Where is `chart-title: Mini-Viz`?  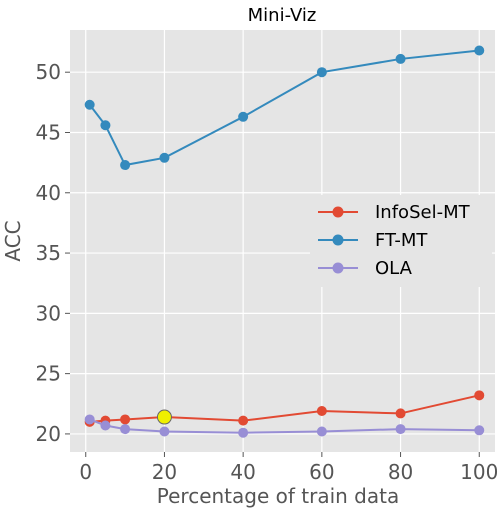
chart-title: Mini-Viz is located at coordinates (282, 15).